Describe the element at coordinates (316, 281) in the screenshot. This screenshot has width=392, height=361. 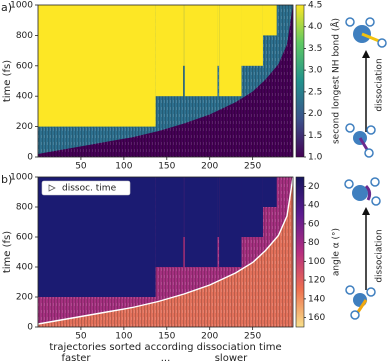
I see `colorbar-tick-label: 120` at that location.